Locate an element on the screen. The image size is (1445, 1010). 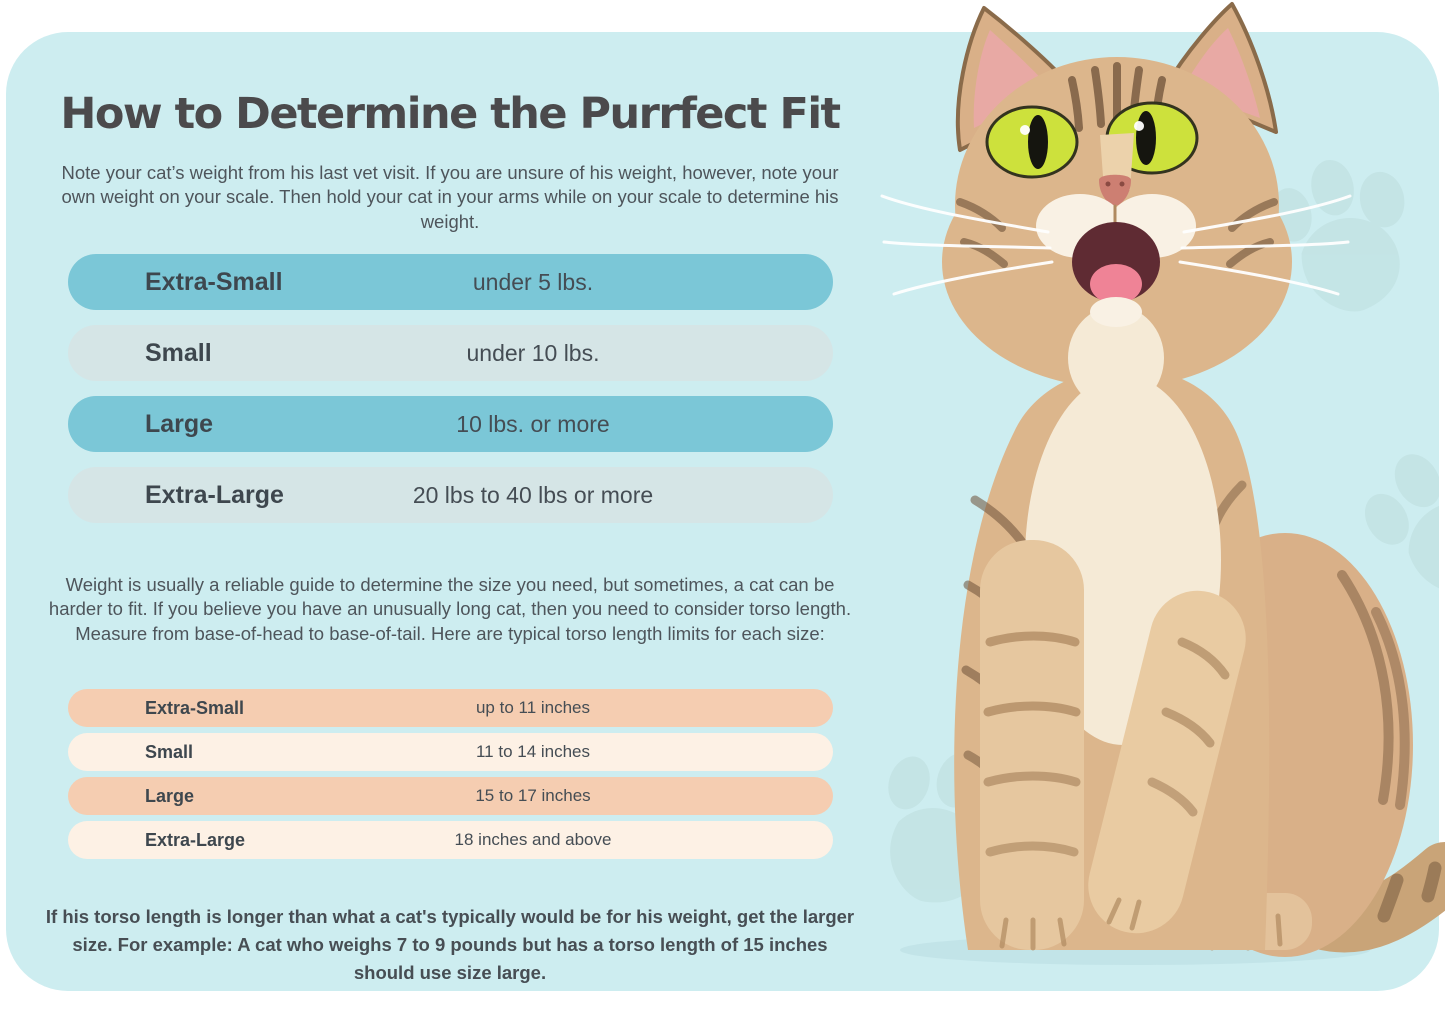
torso-row-extra-large: Extra-Large 18 inches and above is located at coordinates (450, 840).